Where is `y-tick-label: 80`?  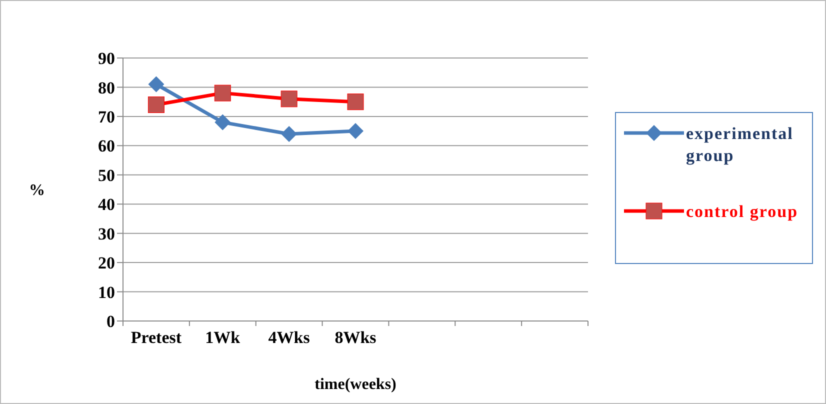 y-tick-label: 80 is located at coordinates (106, 88).